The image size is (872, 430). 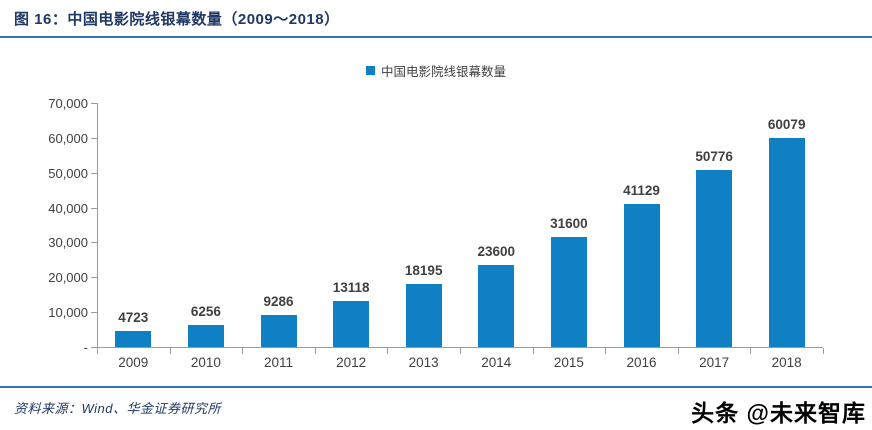 What do you see at coordinates (205, 336) in the screenshot?
I see `bar-2010` at bounding box center [205, 336].